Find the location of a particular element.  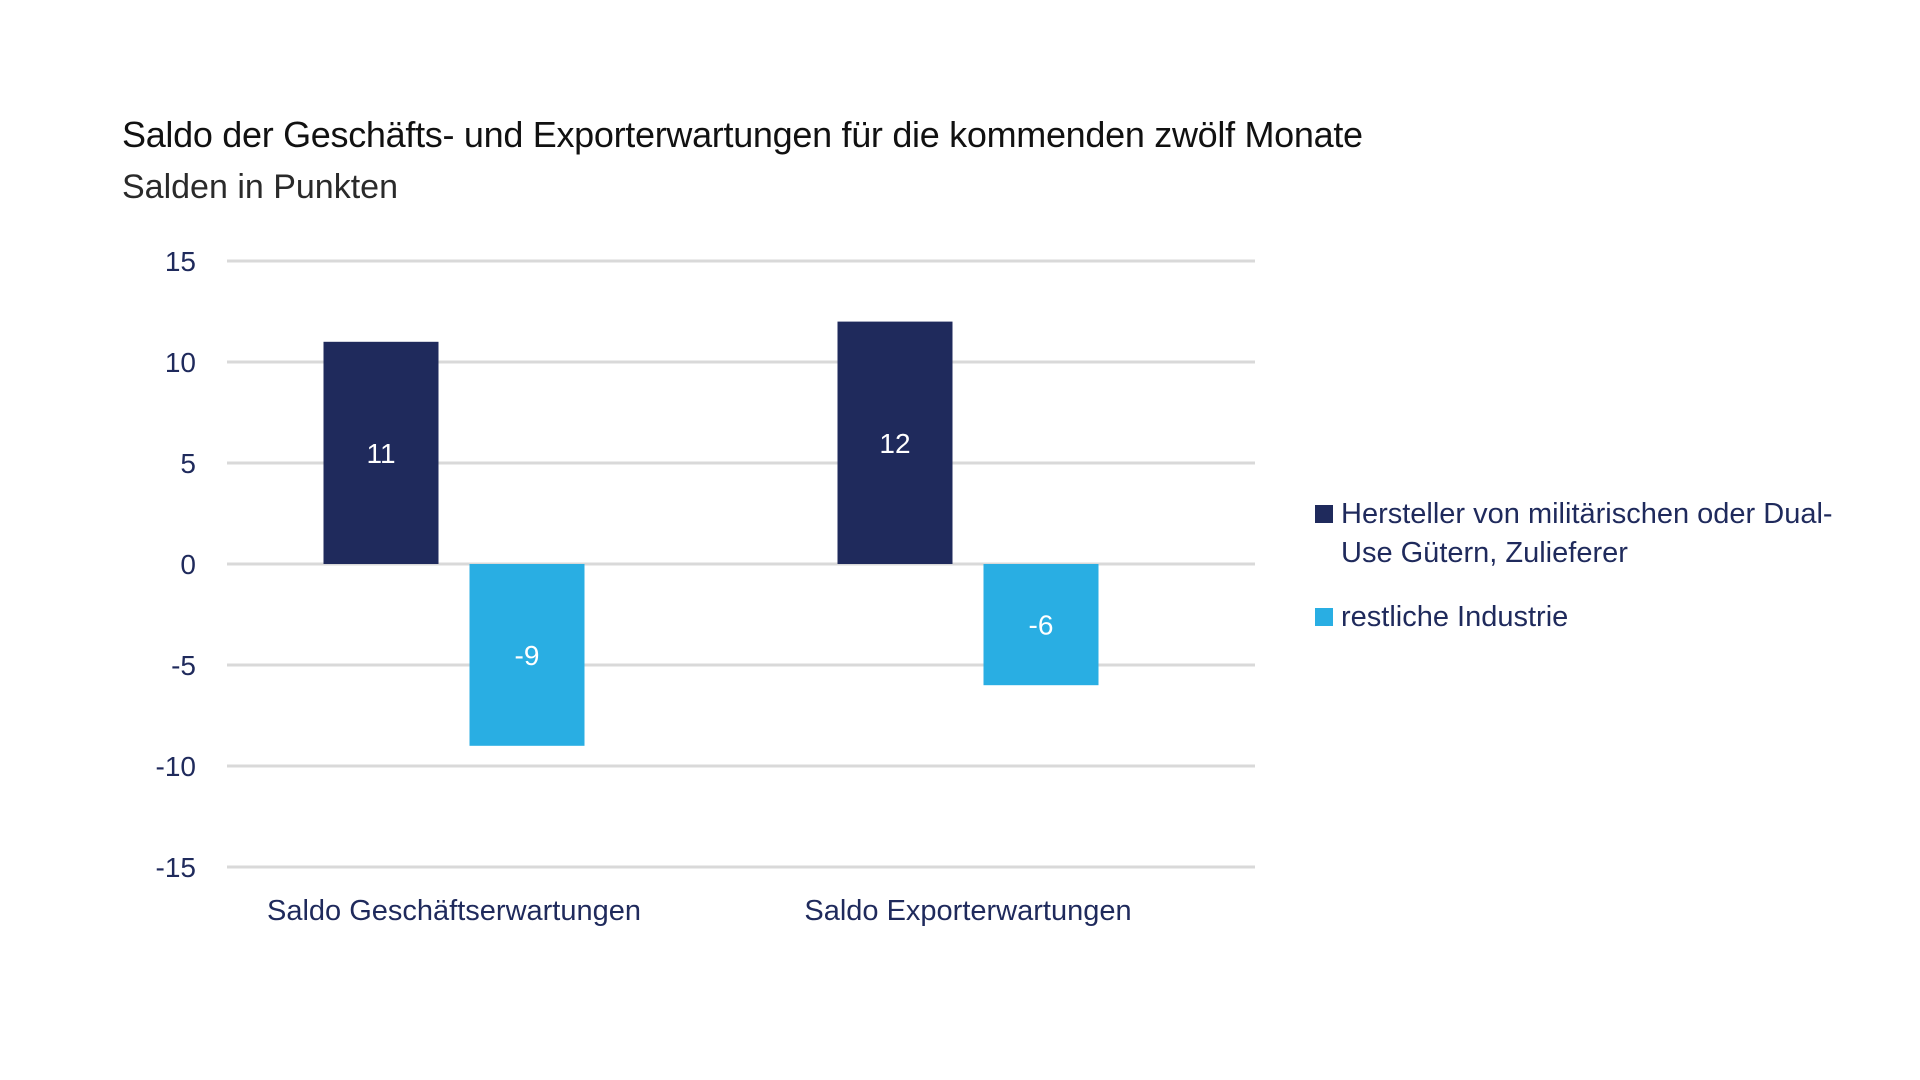

data-label: 12 is located at coordinates (894, 443).